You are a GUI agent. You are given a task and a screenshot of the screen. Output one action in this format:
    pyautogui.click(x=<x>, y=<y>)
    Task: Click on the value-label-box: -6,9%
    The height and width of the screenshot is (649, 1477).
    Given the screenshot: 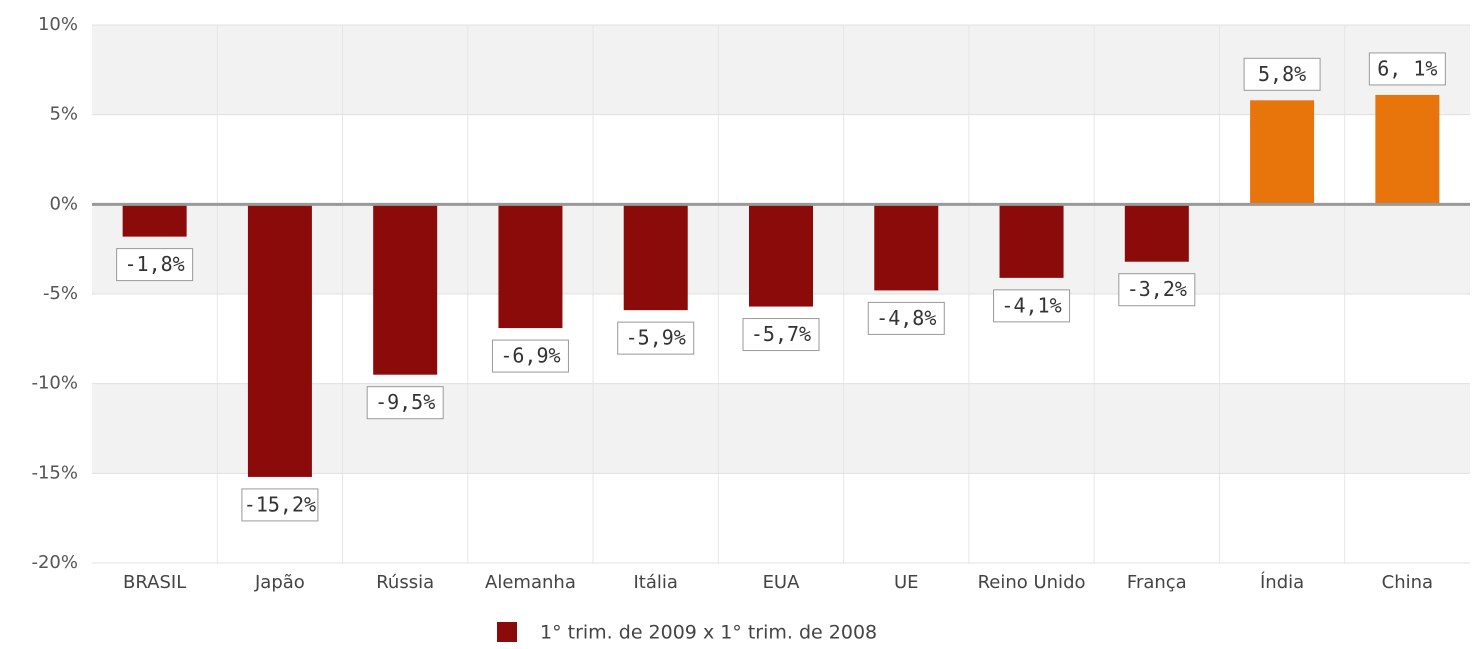 What is the action you would take?
    pyautogui.click(x=530, y=356)
    